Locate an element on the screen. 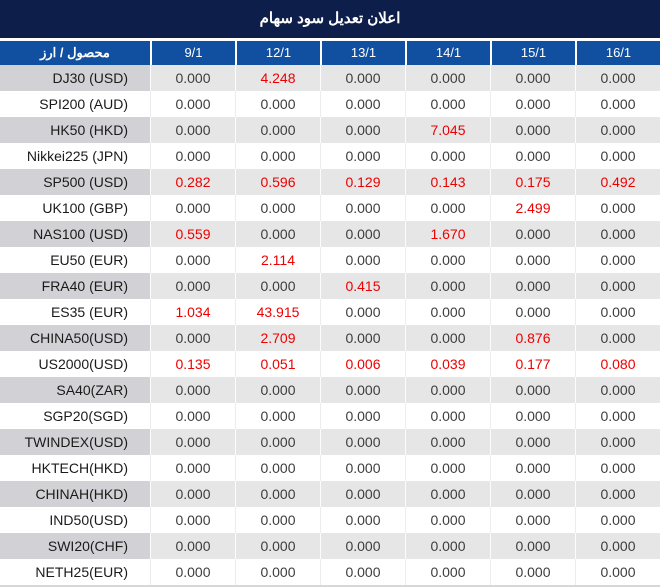 The height and width of the screenshot is (587, 660). column-header-date: 14/1 is located at coordinates (447, 53).